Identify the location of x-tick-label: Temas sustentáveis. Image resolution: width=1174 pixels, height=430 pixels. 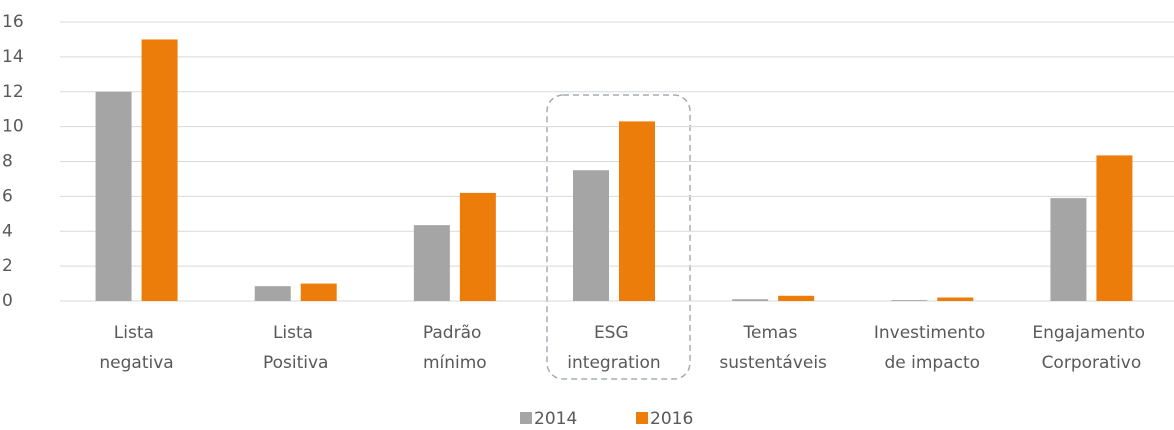
(773, 348).